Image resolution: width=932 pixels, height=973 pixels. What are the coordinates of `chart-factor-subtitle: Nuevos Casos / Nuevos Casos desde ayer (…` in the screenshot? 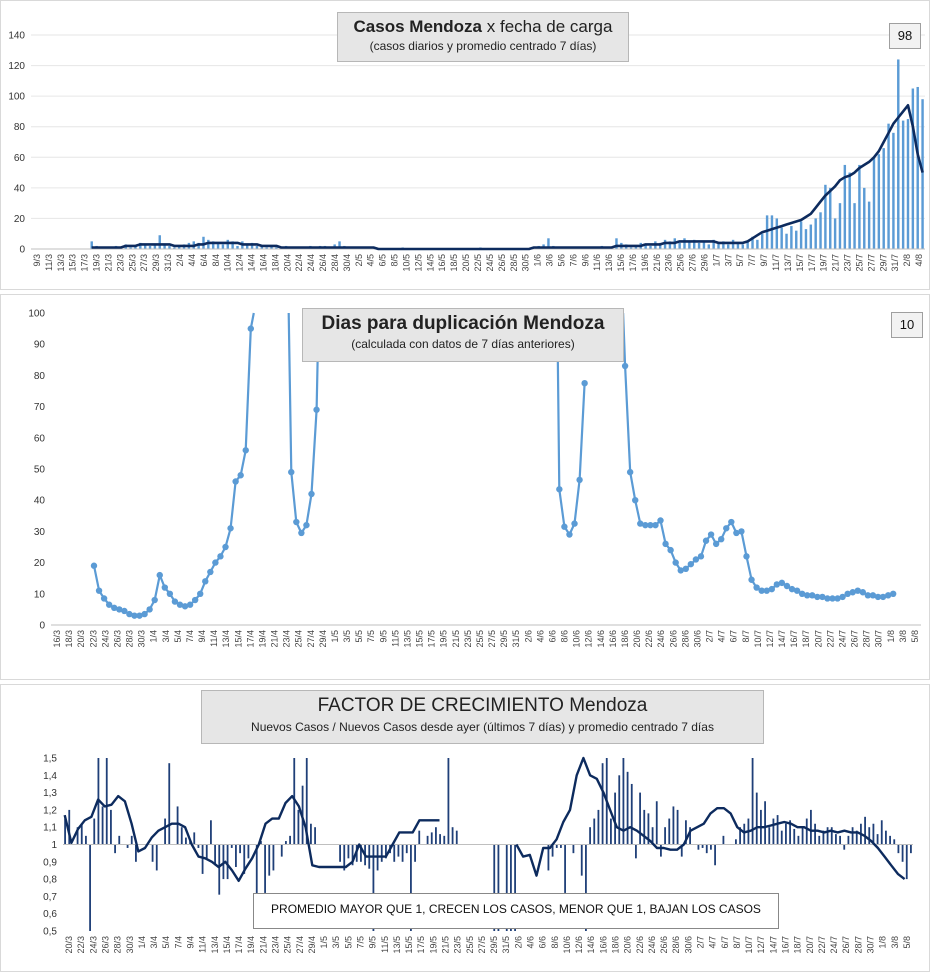 It's located at (482, 727).